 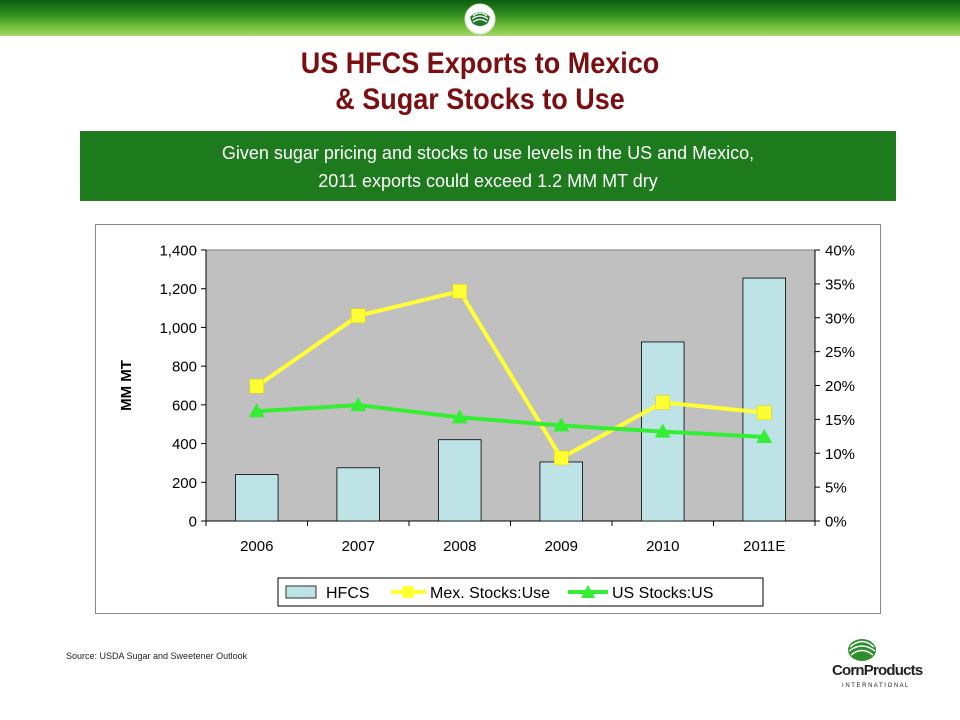 I want to click on x-tick-label: 2010, so click(x=662, y=546).